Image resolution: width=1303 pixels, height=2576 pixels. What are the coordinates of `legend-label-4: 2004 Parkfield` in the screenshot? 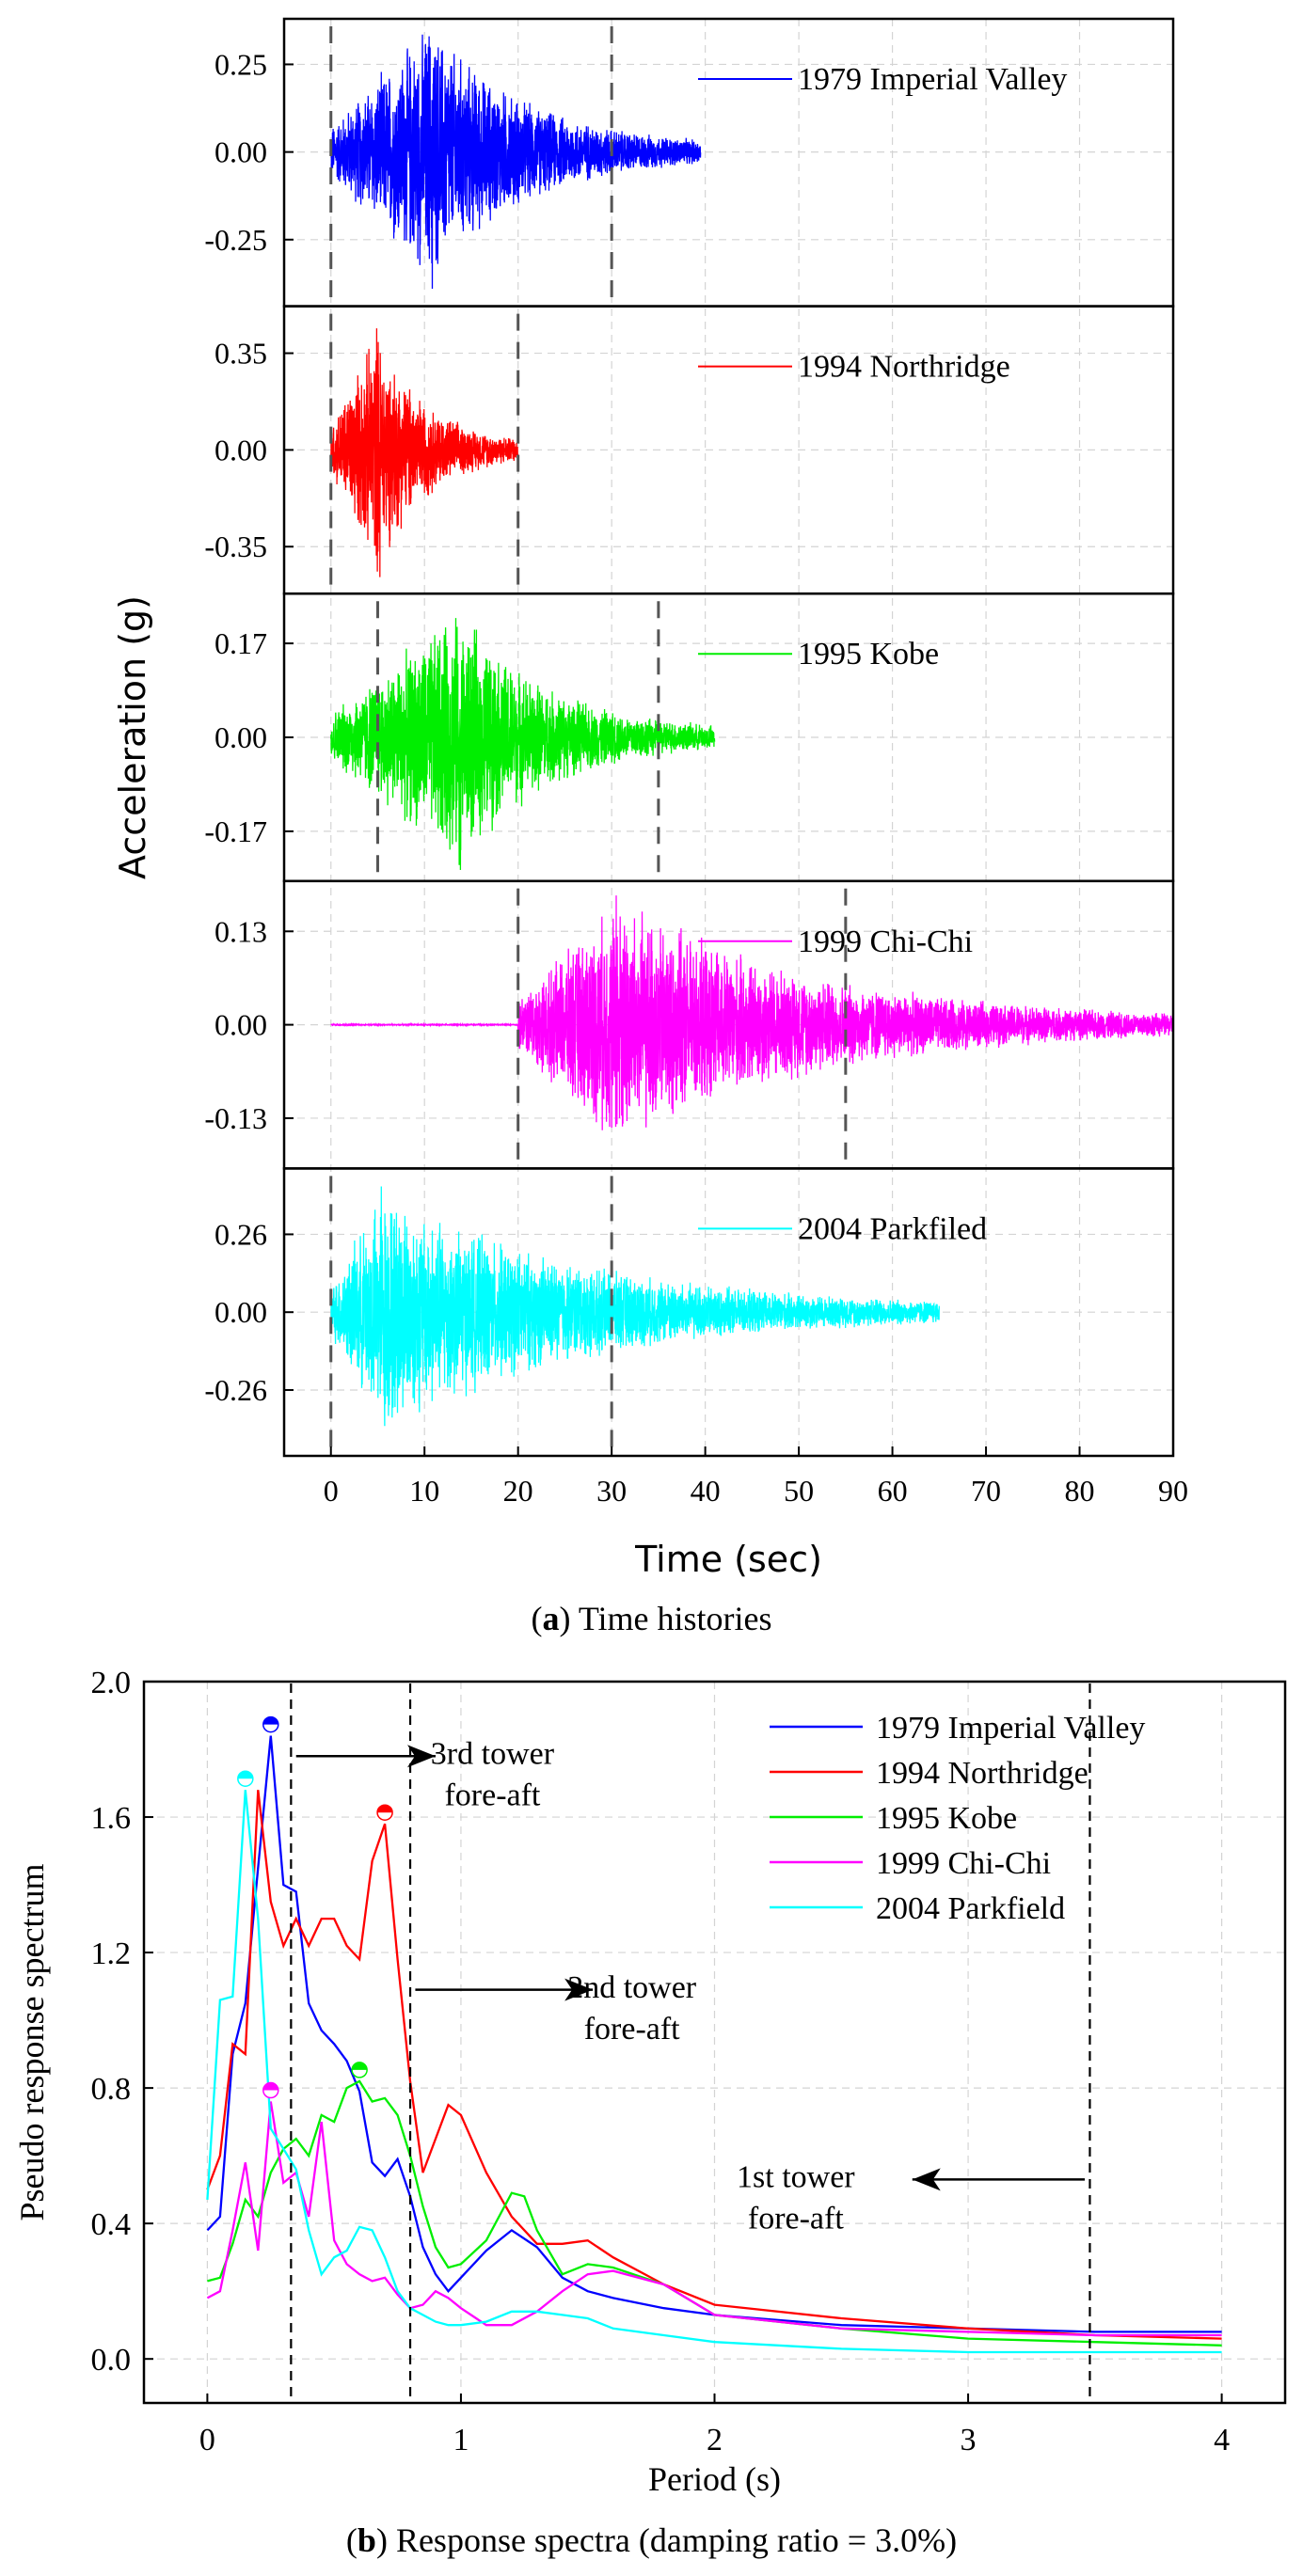 It's located at (970, 1908).